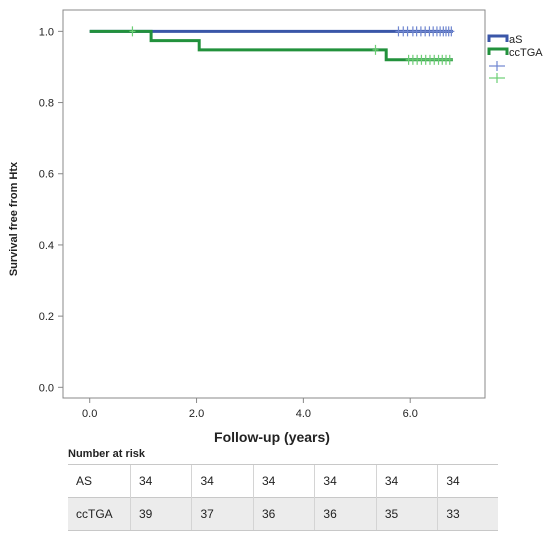 The image size is (550, 546). I want to click on y-axis-title: Survival free from Htx, so click(14, 218).